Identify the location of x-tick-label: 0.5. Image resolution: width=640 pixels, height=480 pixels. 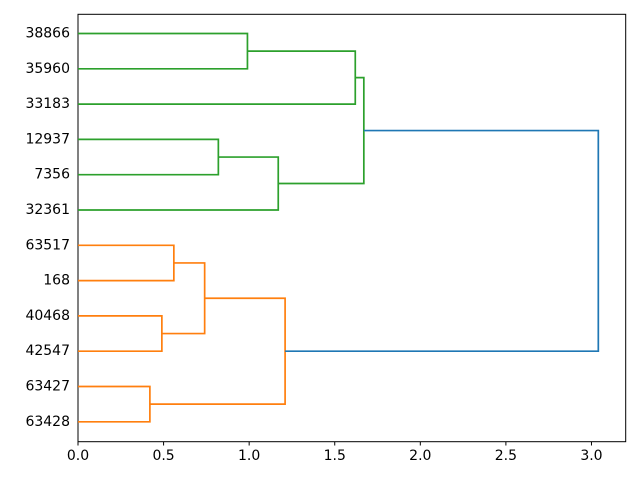
(163, 456).